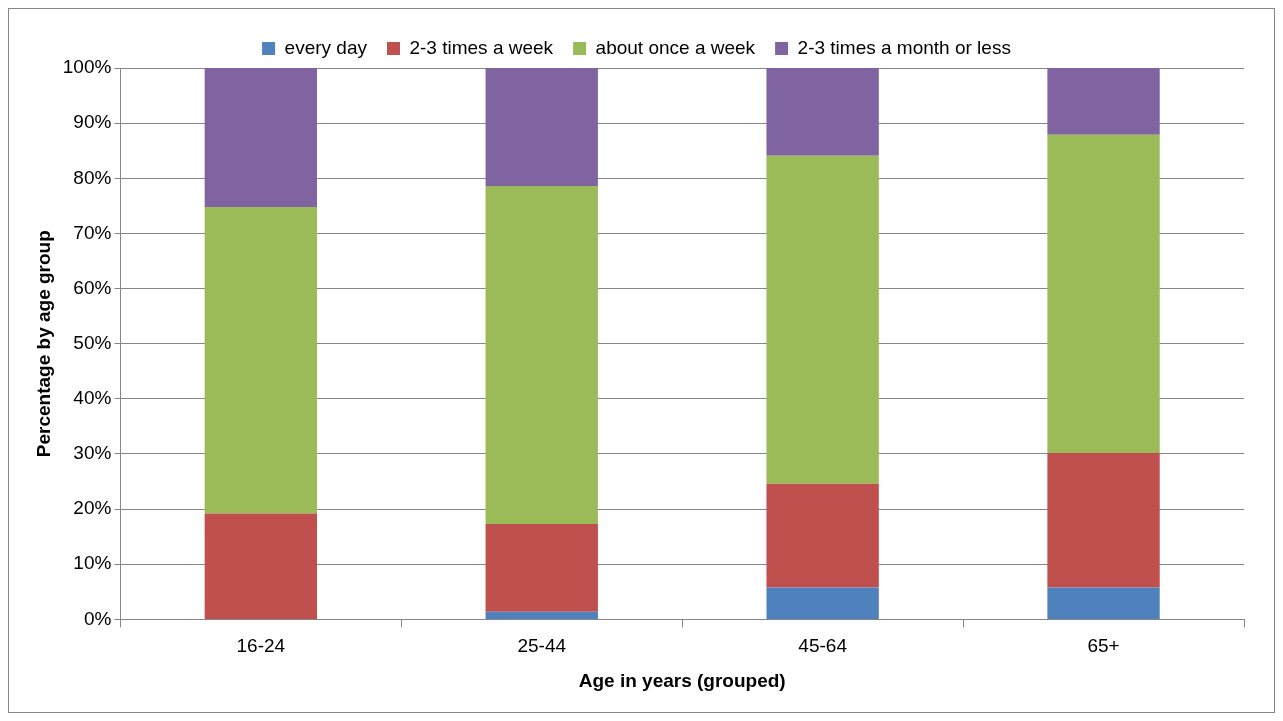 This screenshot has width=1283, height=721. Describe the element at coordinates (682, 680) in the screenshot. I see `x-axis-title: Age in years (grouped)` at that location.